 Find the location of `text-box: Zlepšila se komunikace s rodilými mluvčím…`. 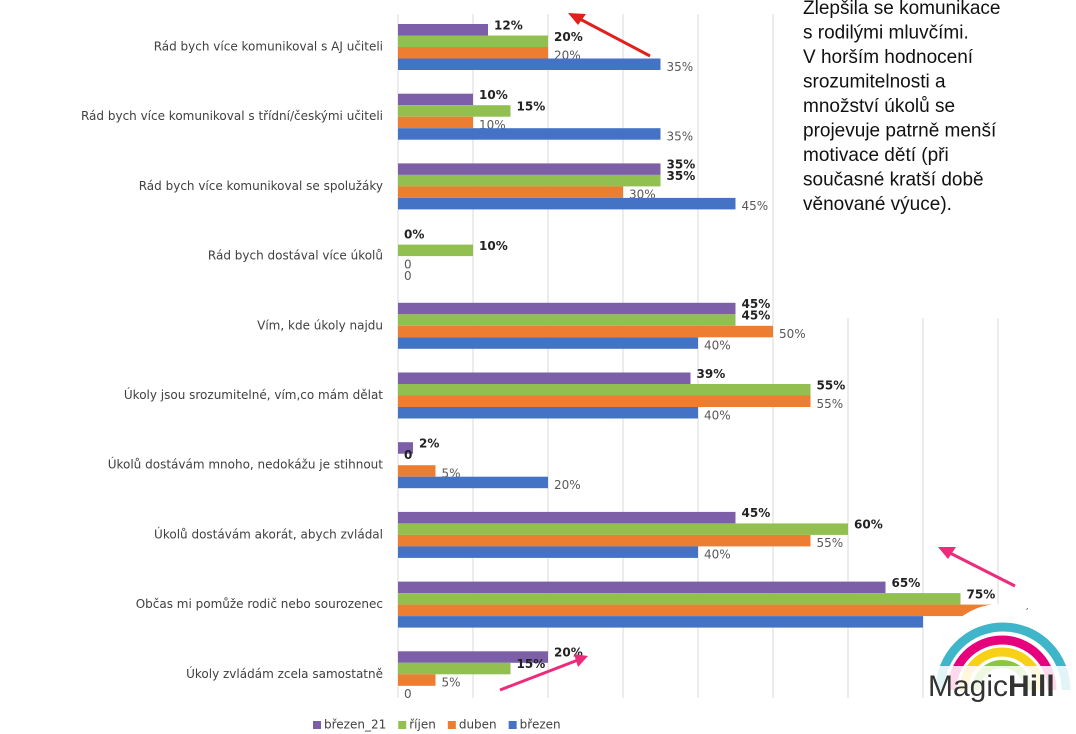

text-box: Zlepšila se komunikace s rodilými mluvčím… is located at coordinates (901, 107).